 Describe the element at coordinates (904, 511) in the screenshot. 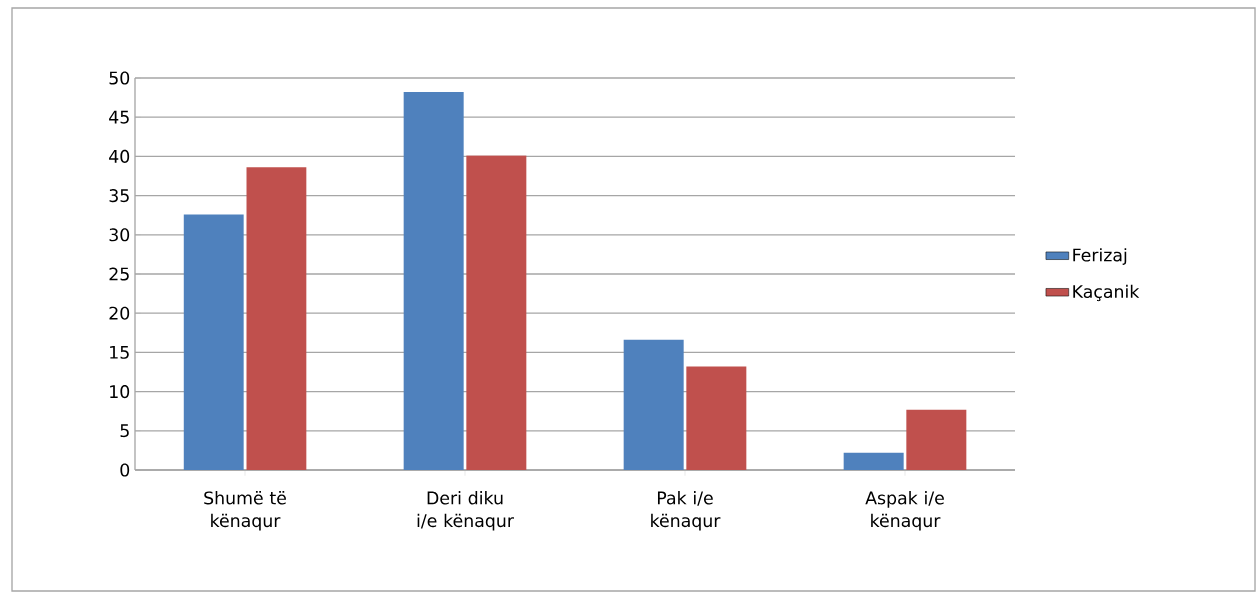

I see `x-tick-label: Aspak i/e kënaqur` at that location.